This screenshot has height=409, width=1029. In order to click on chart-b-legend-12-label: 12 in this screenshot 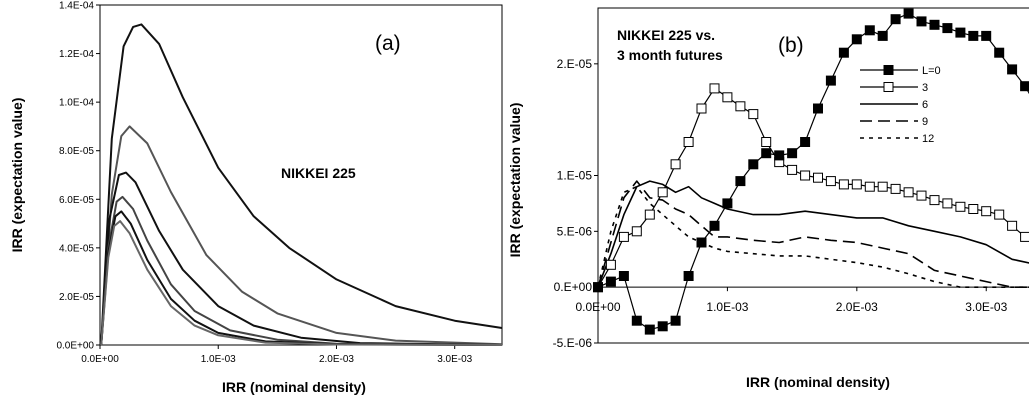, I will do `click(928, 139)`.